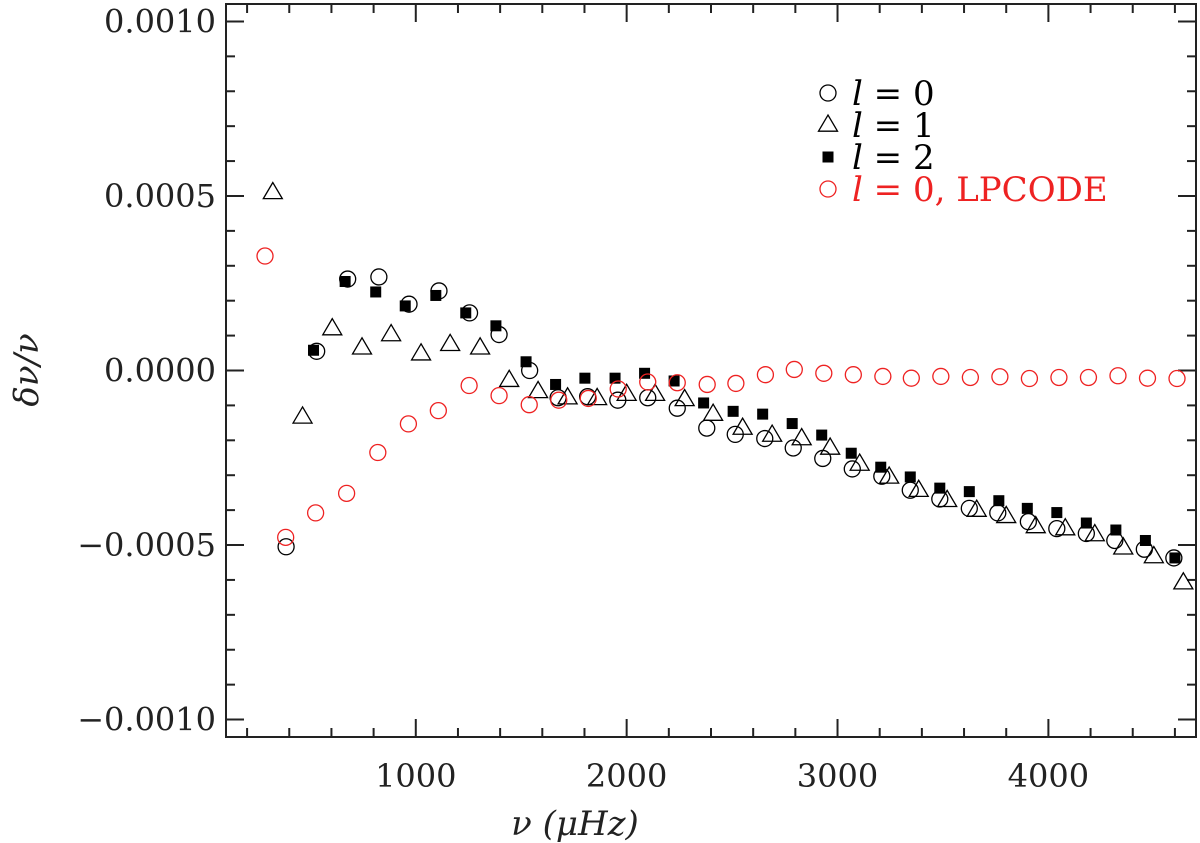 Image resolution: width=1200 pixels, height=843 pixels. Describe the element at coordinates (146, 545) in the screenshot. I see `y-tick-label: −0.0005` at that location.